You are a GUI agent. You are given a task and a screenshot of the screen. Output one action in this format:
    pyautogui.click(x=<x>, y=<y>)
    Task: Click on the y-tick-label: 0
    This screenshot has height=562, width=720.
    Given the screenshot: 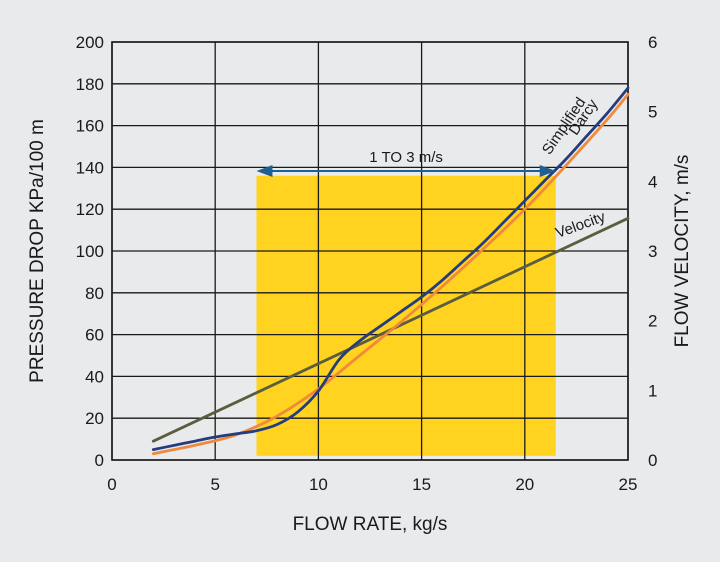 What is the action you would take?
    pyautogui.click(x=99, y=460)
    